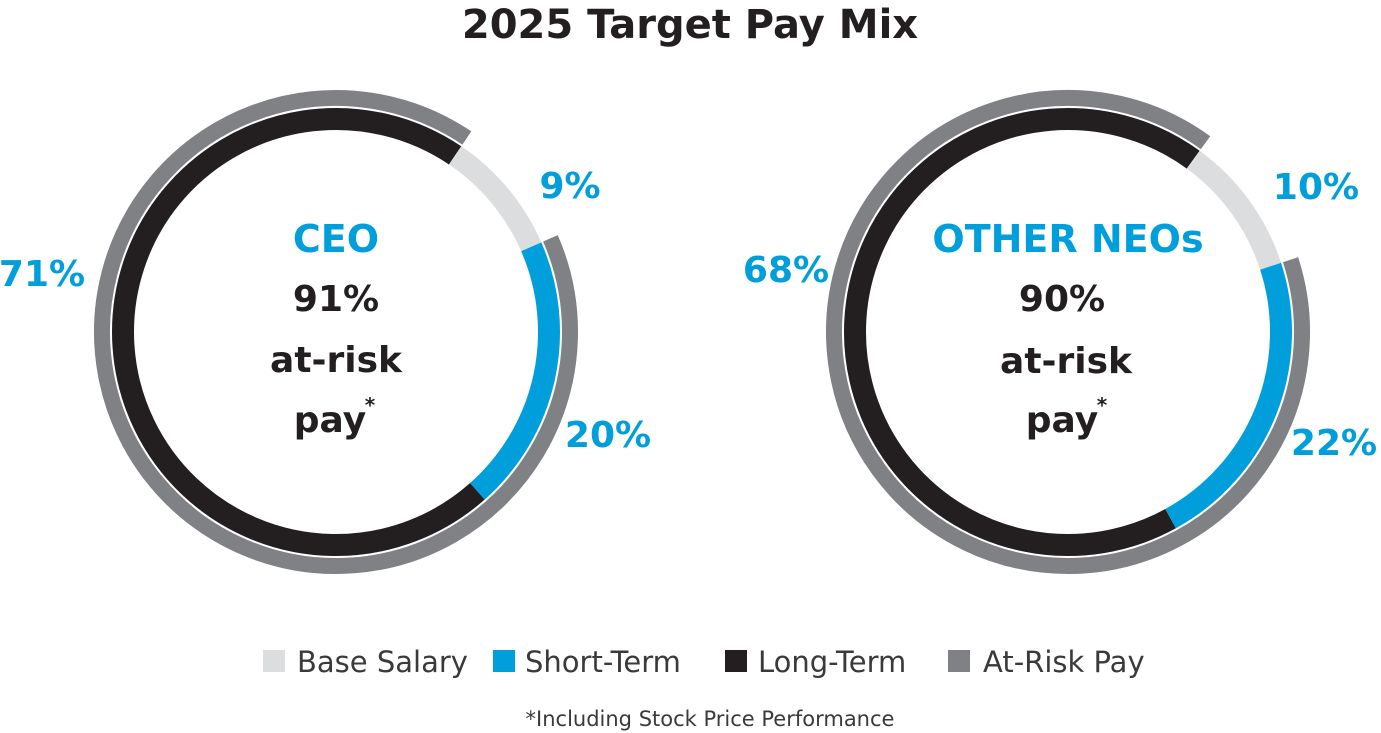 The width and height of the screenshot is (1381, 733). Describe the element at coordinates (504, 661) in the screenshot. I see `legend-swatch-short-term` at that location.